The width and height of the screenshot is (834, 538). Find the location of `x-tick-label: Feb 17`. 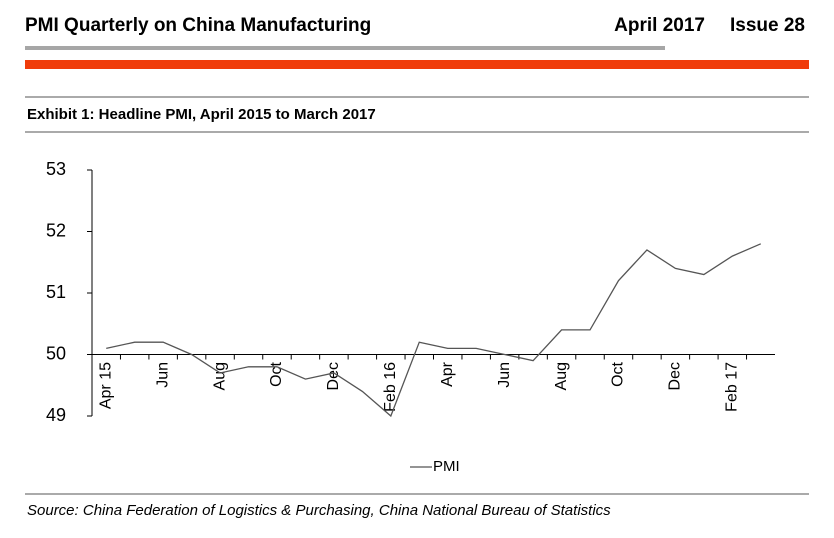

x-tick-label: Feb 17 is located at coordinates (732, 387).